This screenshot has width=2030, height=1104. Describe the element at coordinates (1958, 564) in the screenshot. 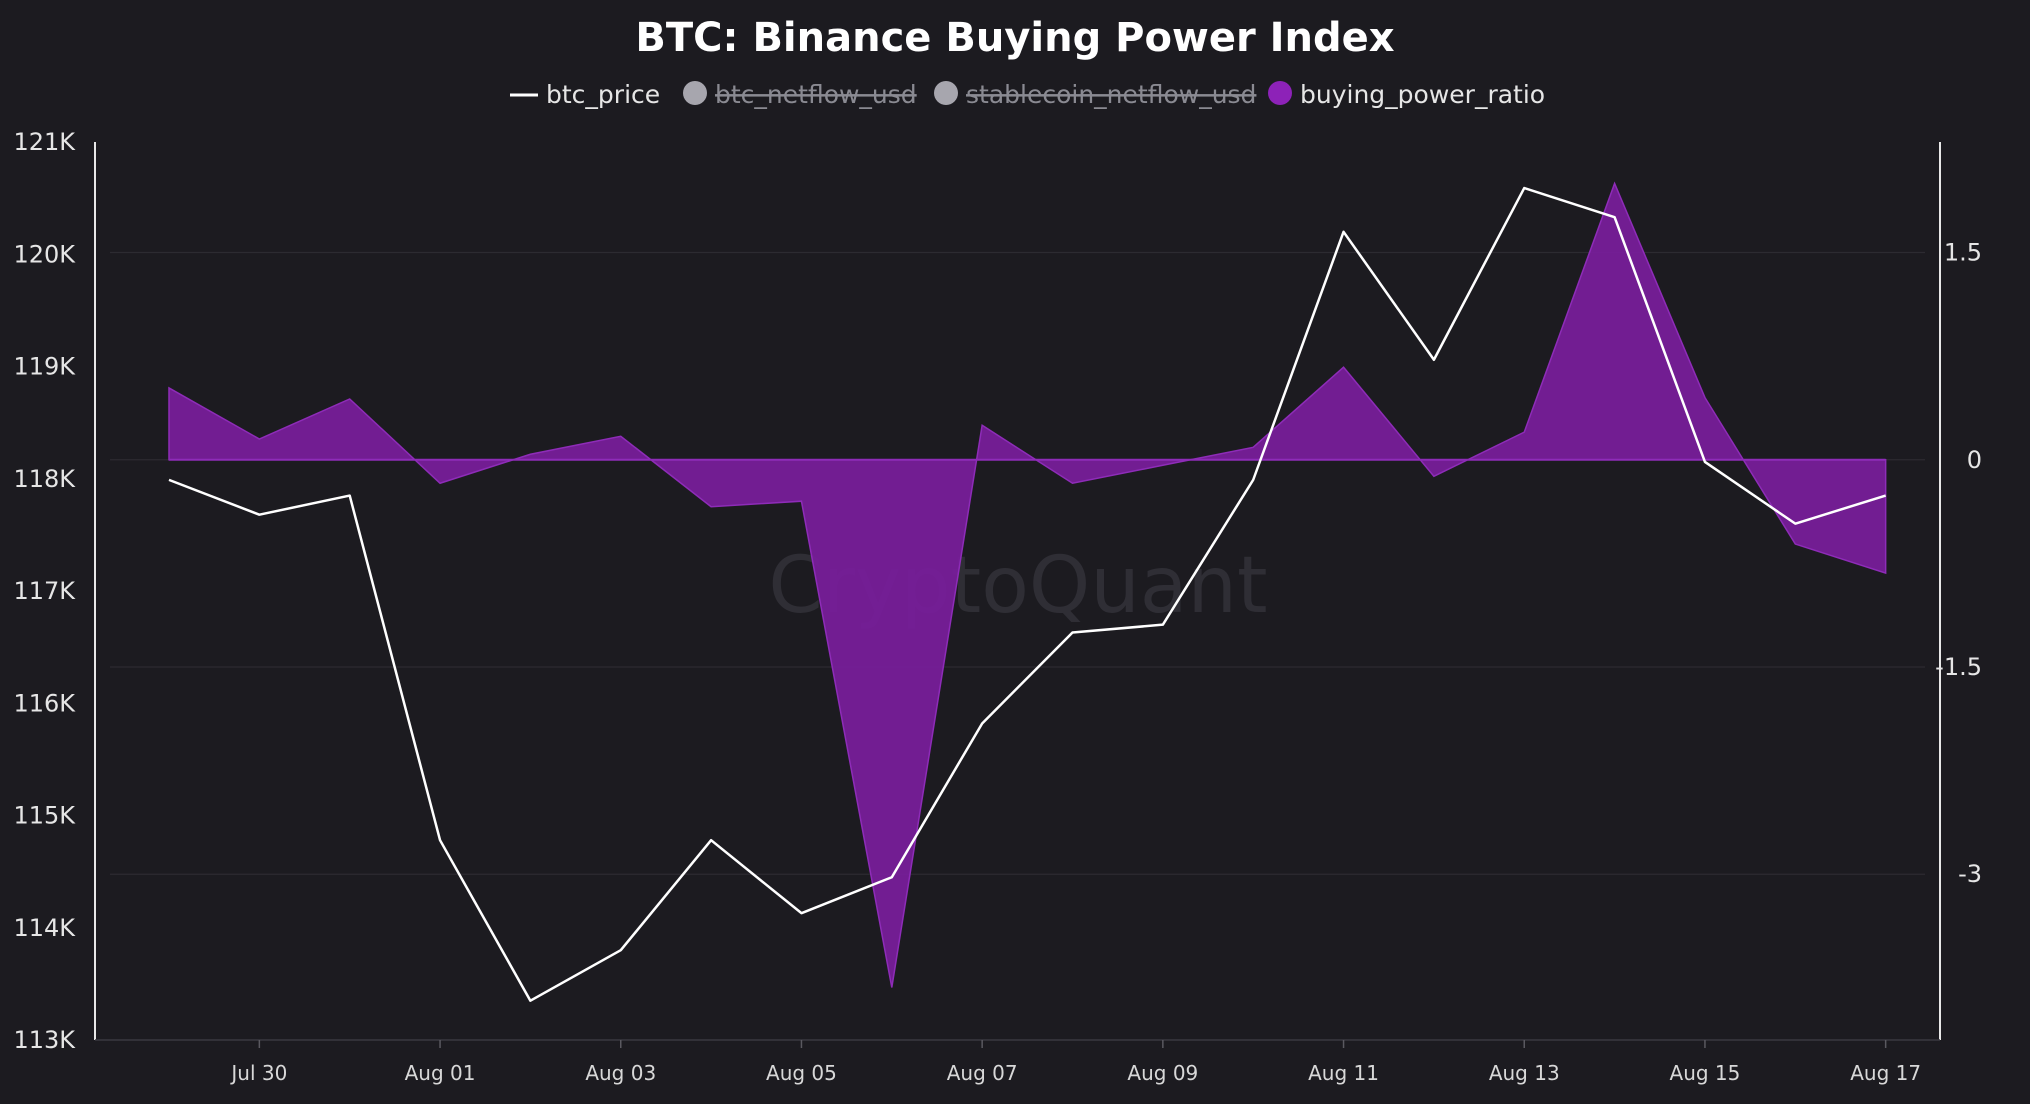

I see `right-axis-ticks: 1.5 0 -1.5 -3` at that location.